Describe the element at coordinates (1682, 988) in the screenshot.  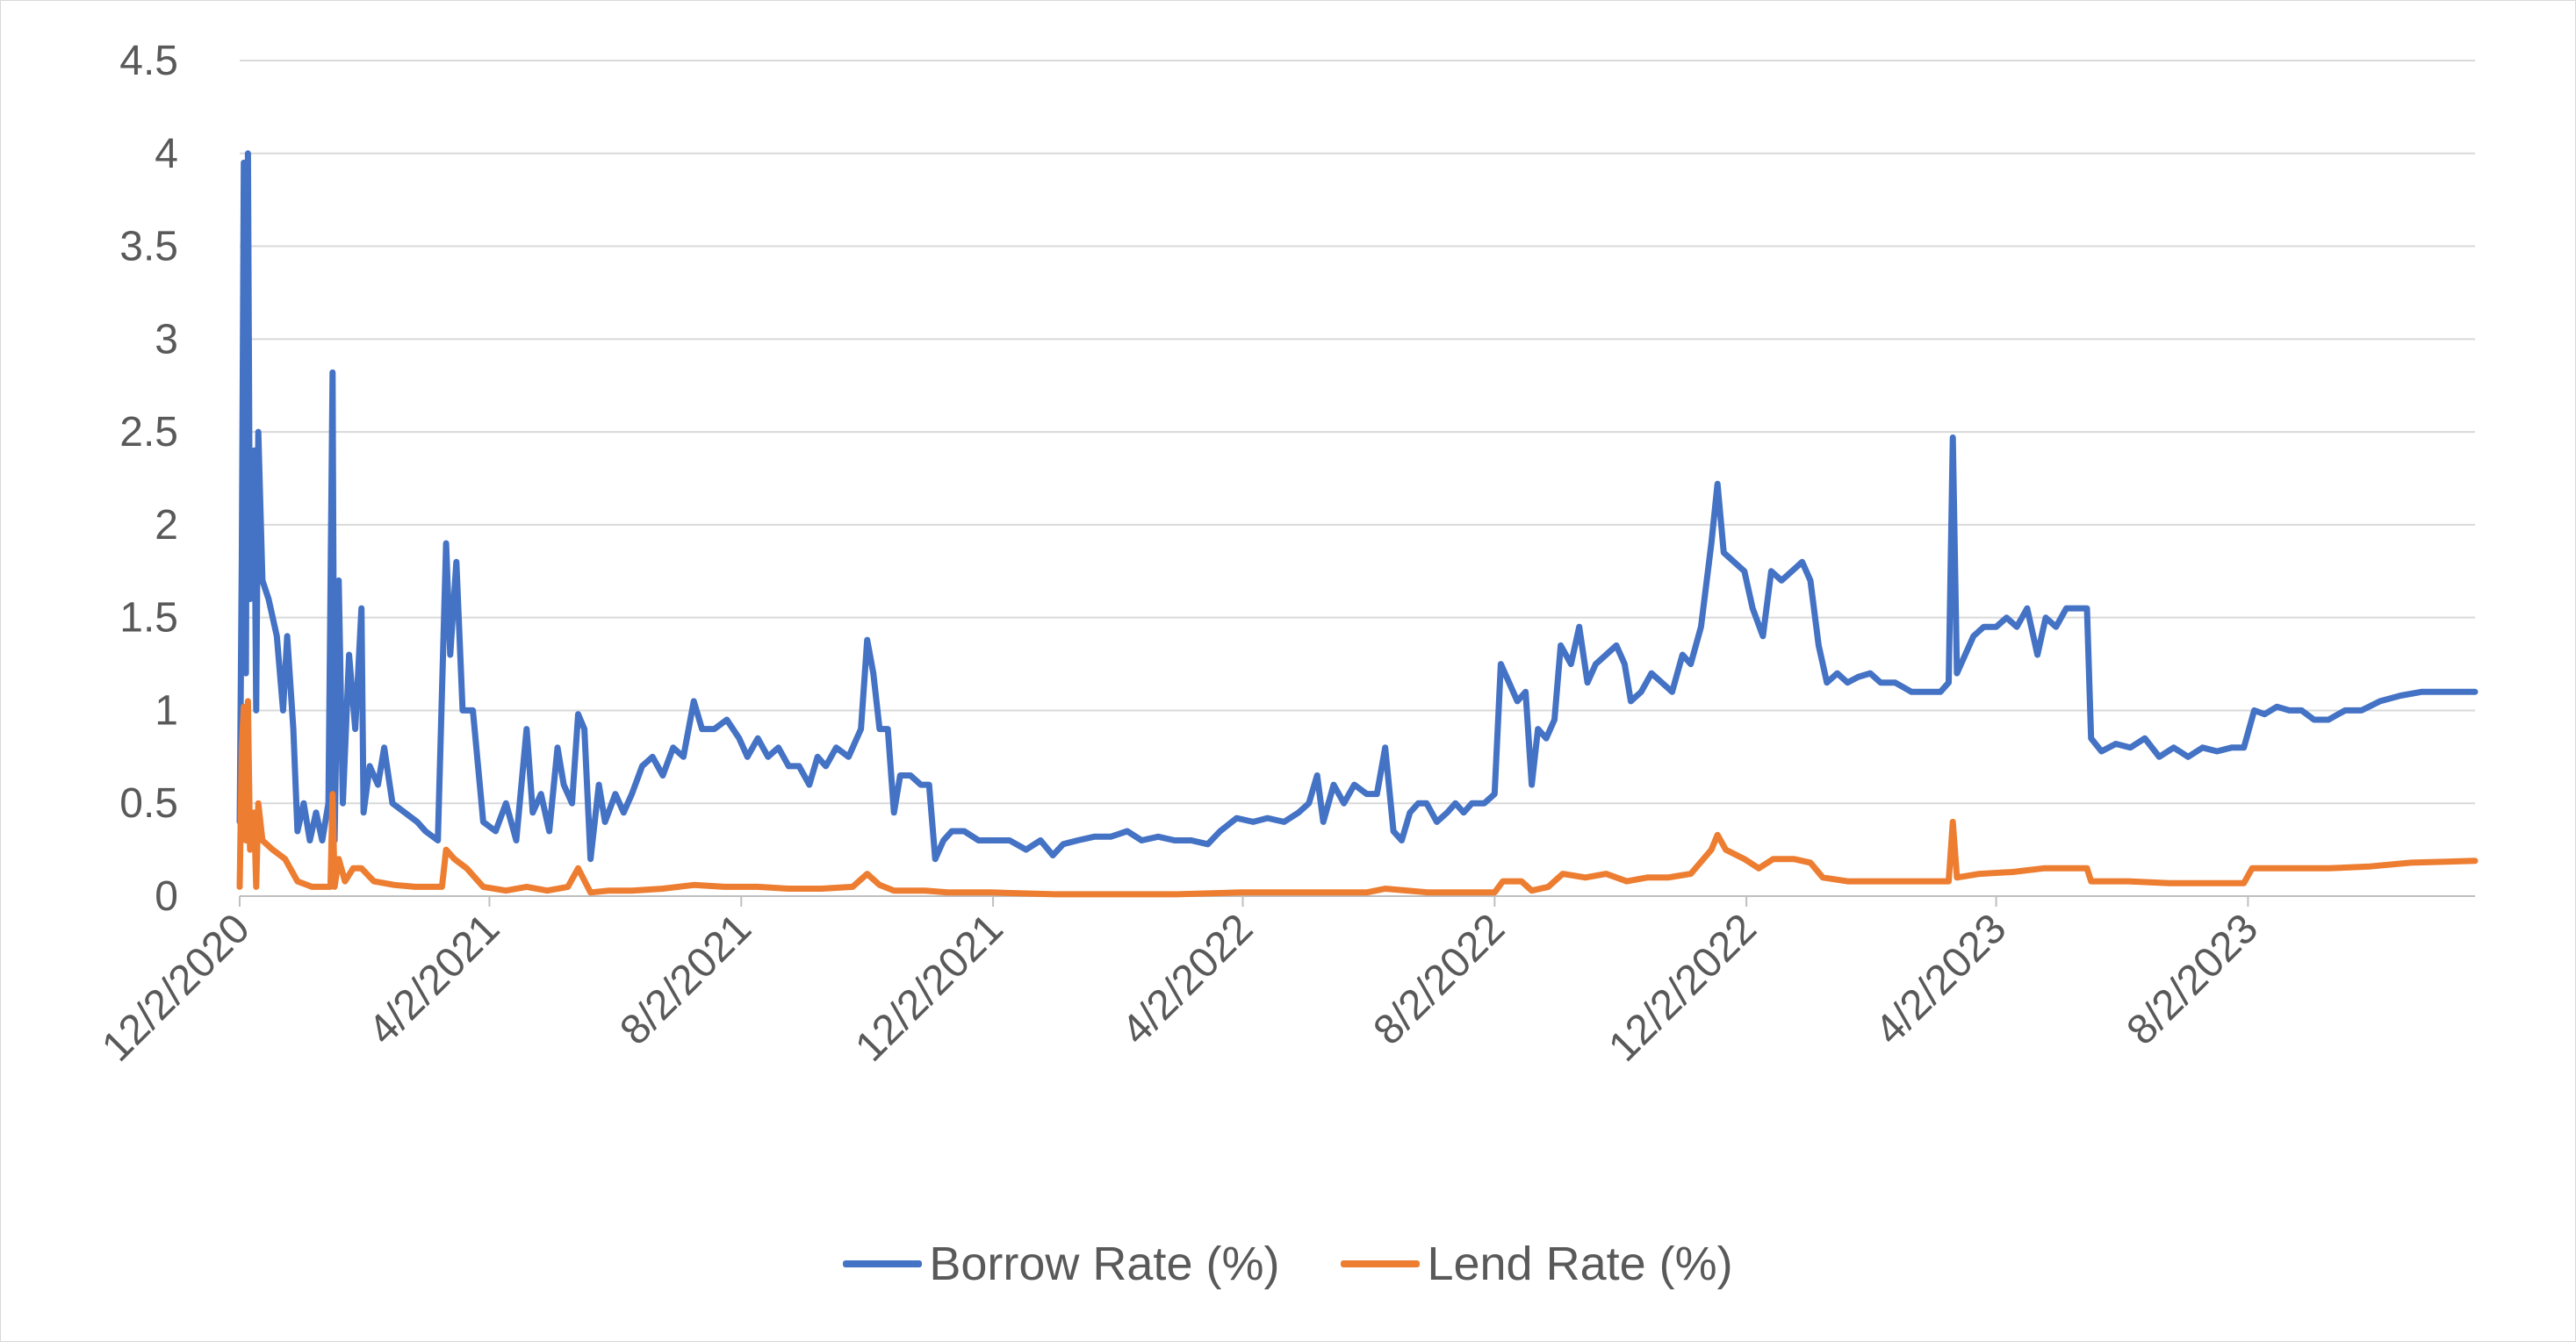
I see `x-tick-label: 12/2/2022` at that location.